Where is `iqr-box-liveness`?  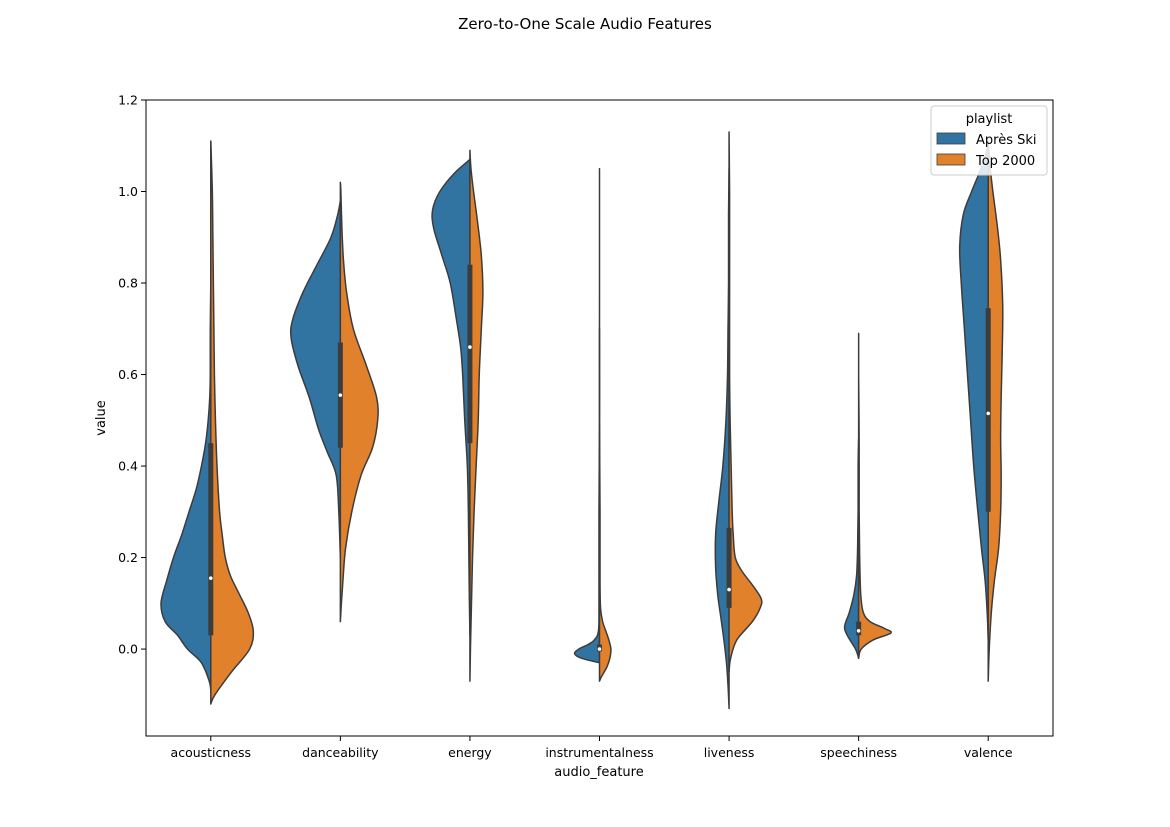 iqr-box-liveness is located at coordinates (729, 567).